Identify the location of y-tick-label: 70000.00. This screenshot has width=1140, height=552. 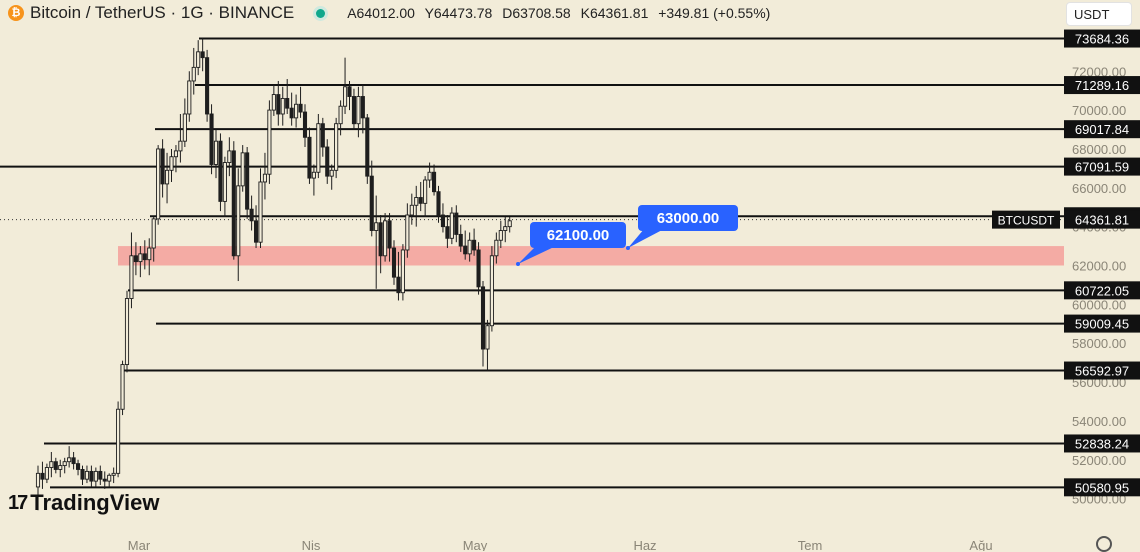
(1099, 110).